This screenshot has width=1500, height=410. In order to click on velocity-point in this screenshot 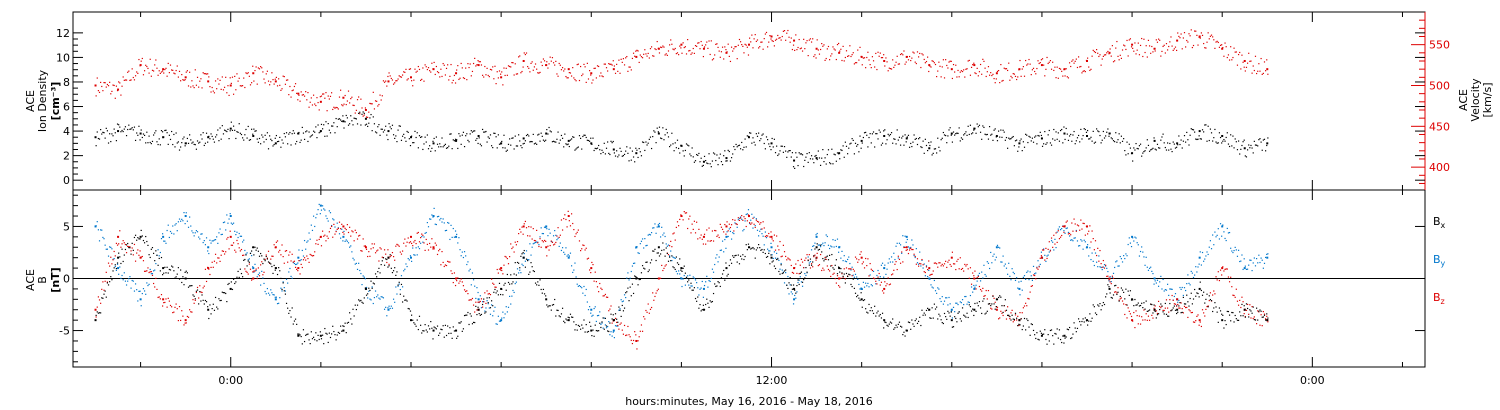, I will do `click(163, 69)`.